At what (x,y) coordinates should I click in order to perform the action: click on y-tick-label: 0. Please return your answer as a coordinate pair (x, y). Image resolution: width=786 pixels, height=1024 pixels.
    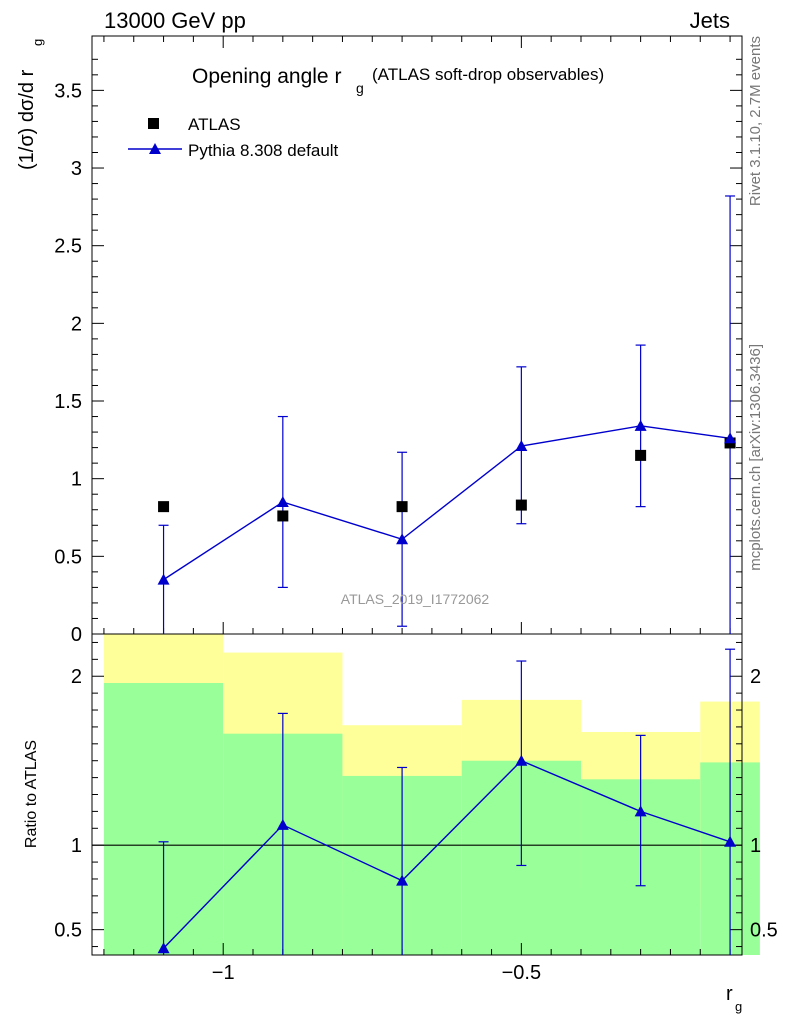
    Looking at the image, I should click on (76, 635).